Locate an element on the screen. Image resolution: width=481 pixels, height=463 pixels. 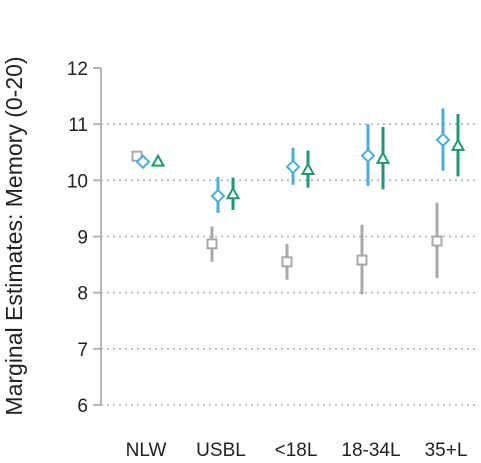
x-tick-label: 35+L is located at coordinates (446, 450).